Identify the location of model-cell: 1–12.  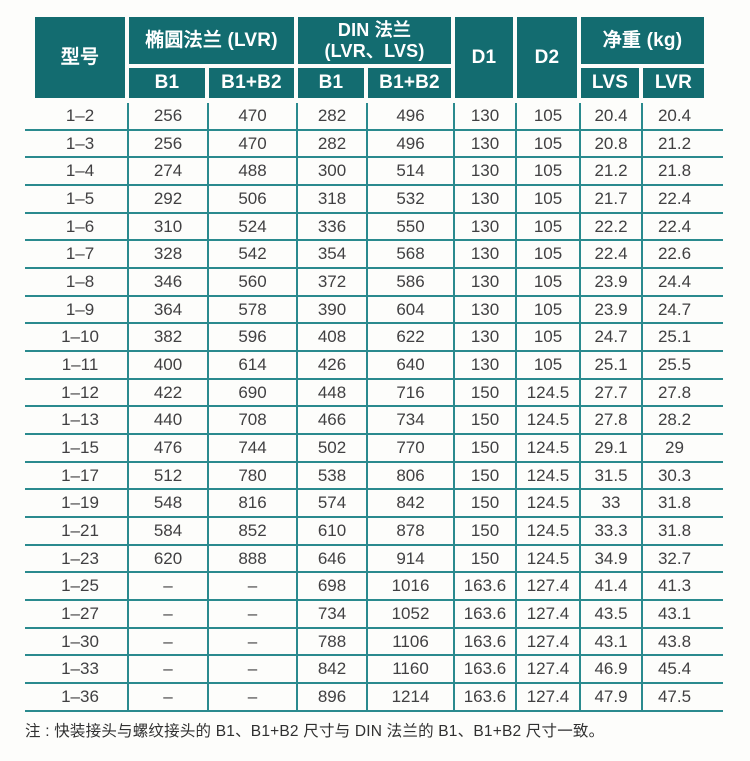
(80, 392).